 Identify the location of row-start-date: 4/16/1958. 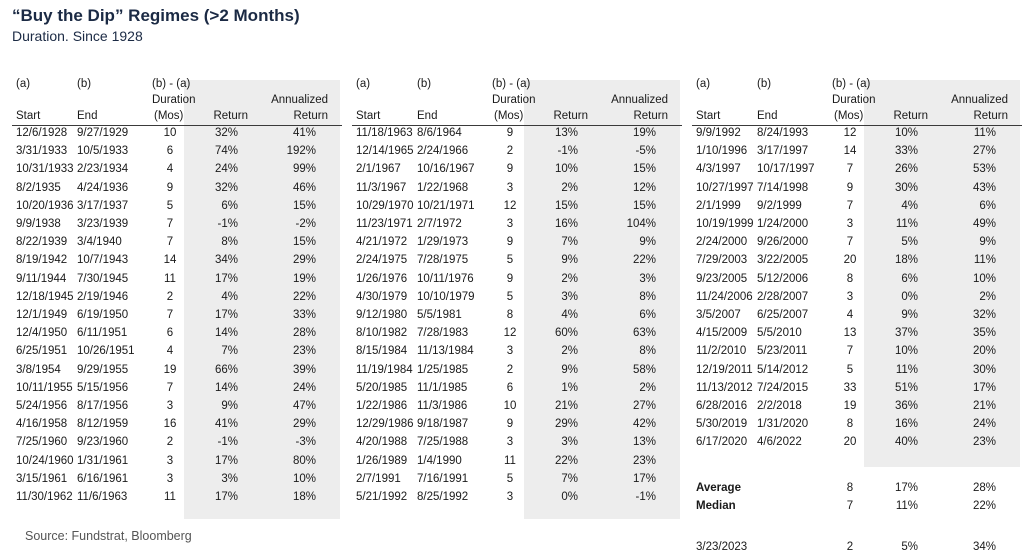
(42, 424).